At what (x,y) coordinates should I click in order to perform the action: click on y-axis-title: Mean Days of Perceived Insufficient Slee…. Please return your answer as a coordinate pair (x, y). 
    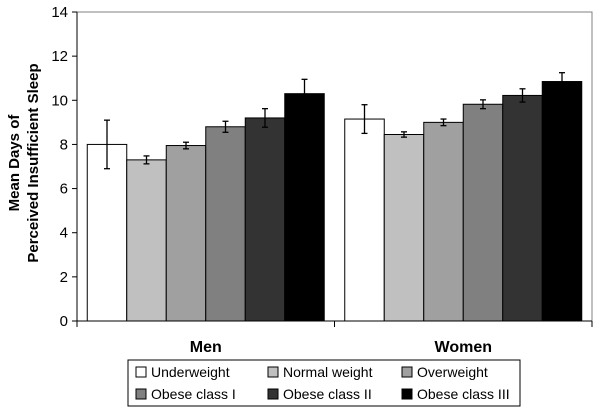
    Looking at the image, I should click on (24, 162).